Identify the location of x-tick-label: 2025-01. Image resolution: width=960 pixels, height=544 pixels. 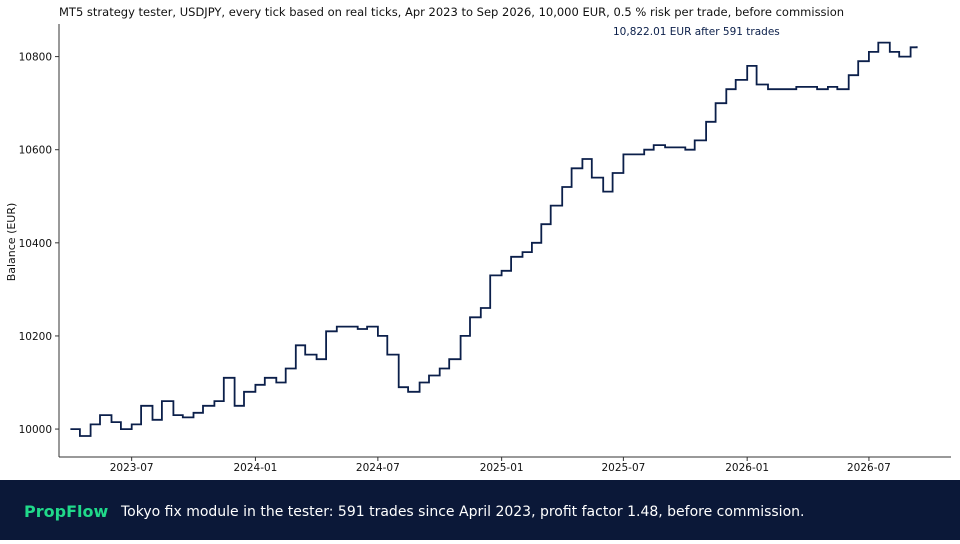
(502, 468).